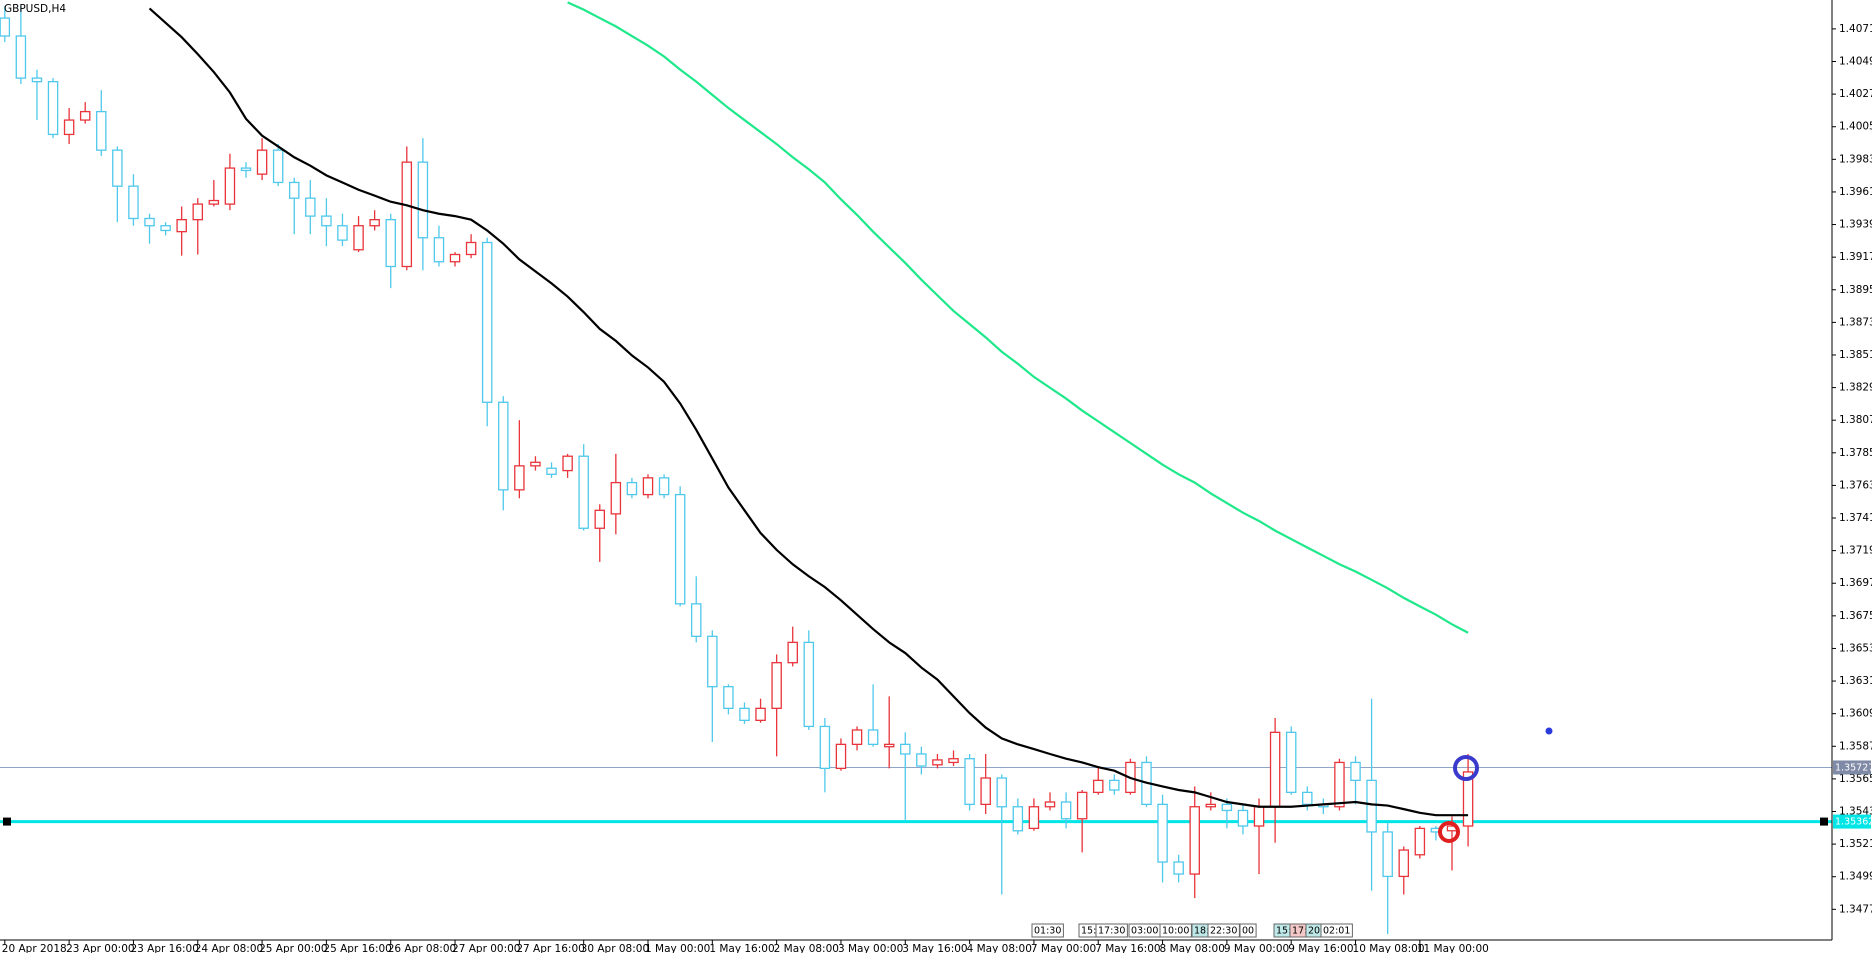 This screenshot has height=953, width=1872. I want to click on x-tick-label: 27 Apr 16:00, so click(550, 948).